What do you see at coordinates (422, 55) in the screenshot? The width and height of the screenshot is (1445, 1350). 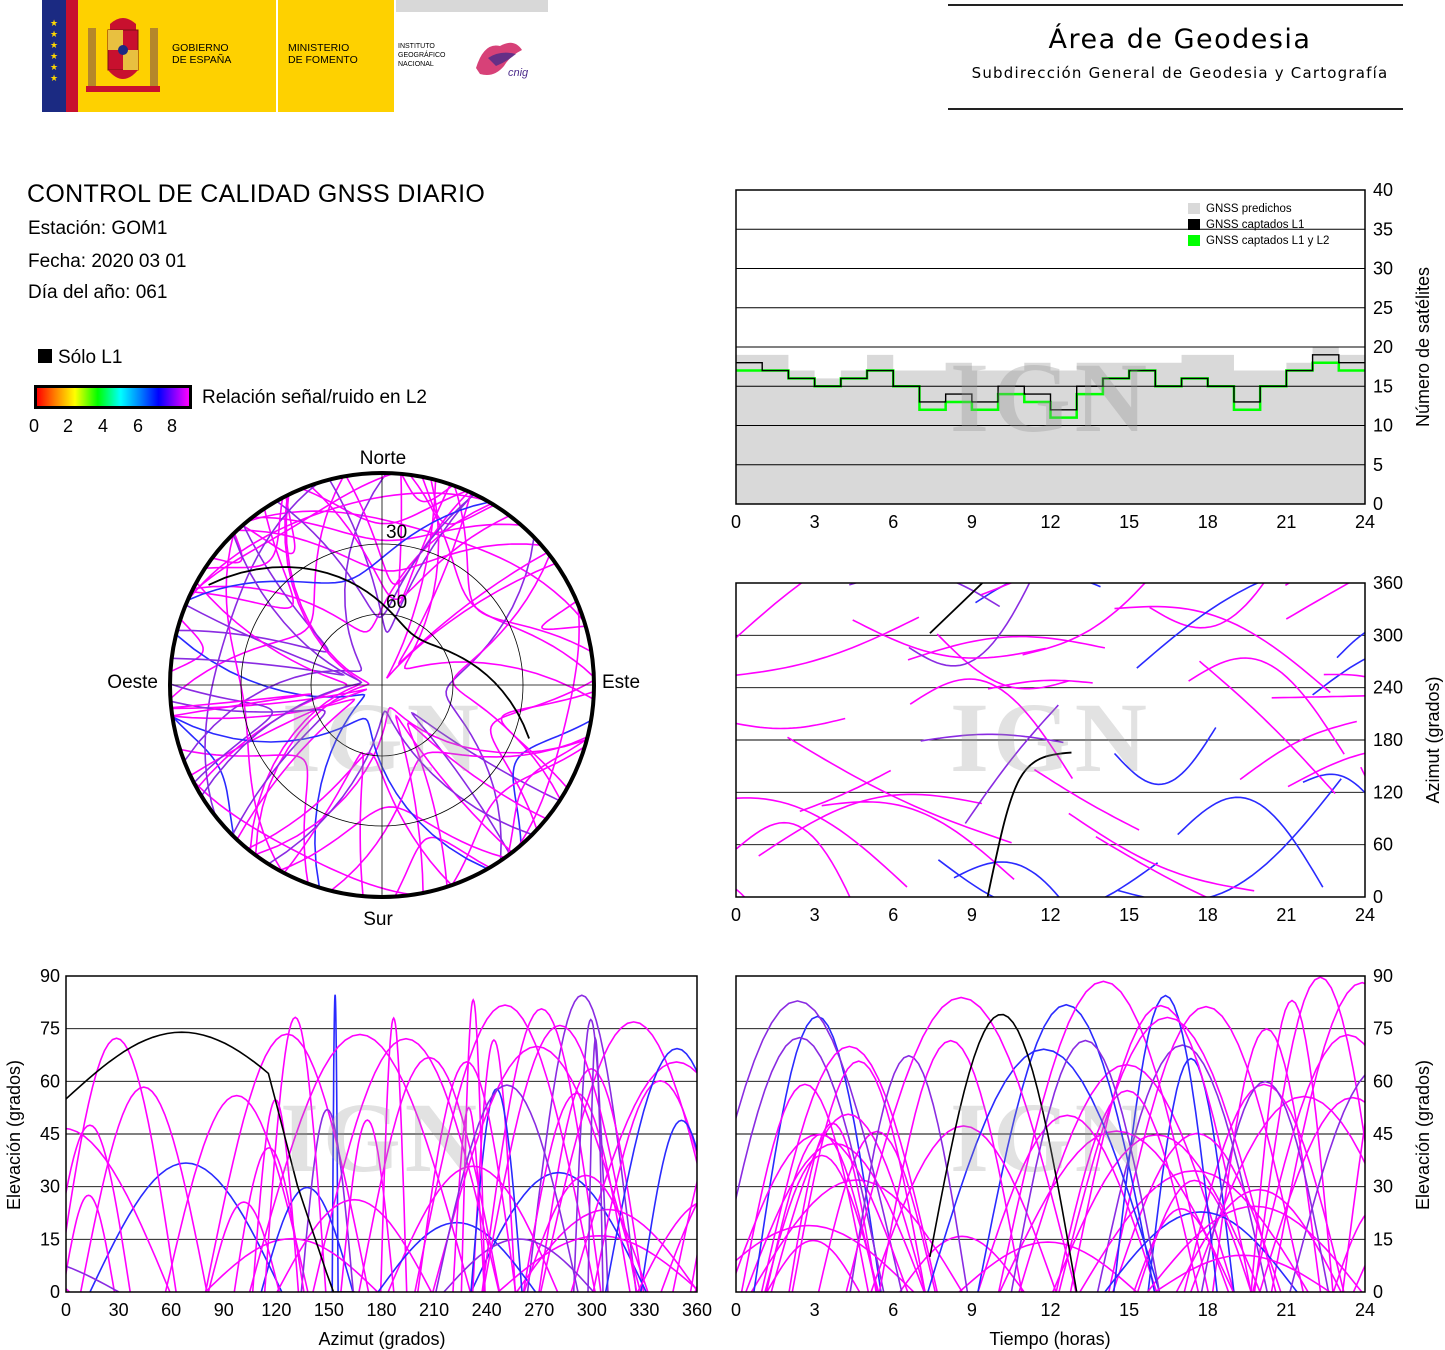 I see `inst-line2: GEOGRÁFICO` at bounding box center [422, 55].